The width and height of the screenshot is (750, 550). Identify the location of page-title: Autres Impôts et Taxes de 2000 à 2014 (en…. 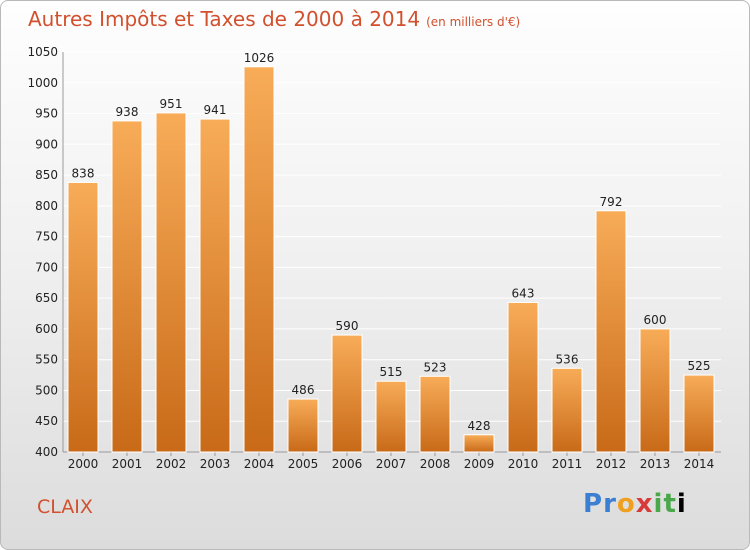
(274, 19).